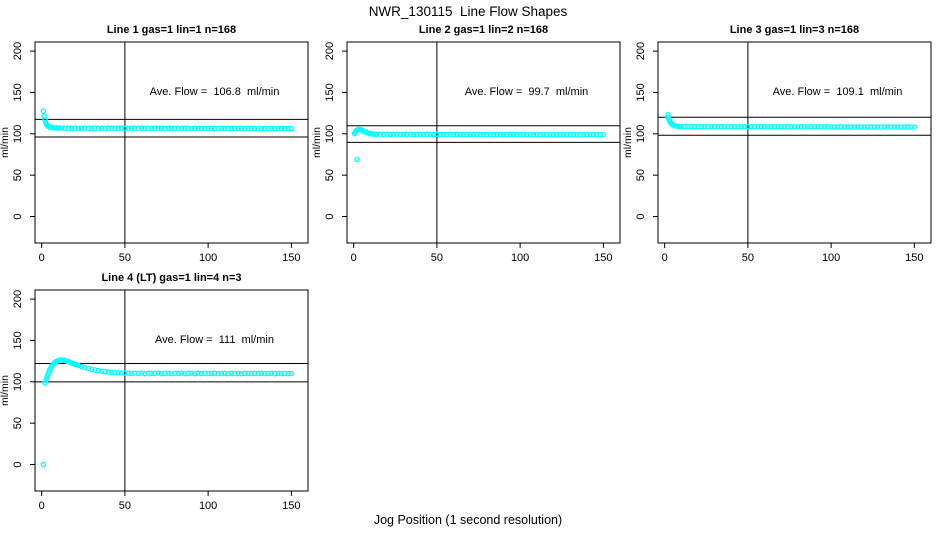  What do you see at coordinates (468, 520) in the screenshot?
I see `x-axis-label: Jog Position (1 second resolution)` at bounding box center [468, 520].